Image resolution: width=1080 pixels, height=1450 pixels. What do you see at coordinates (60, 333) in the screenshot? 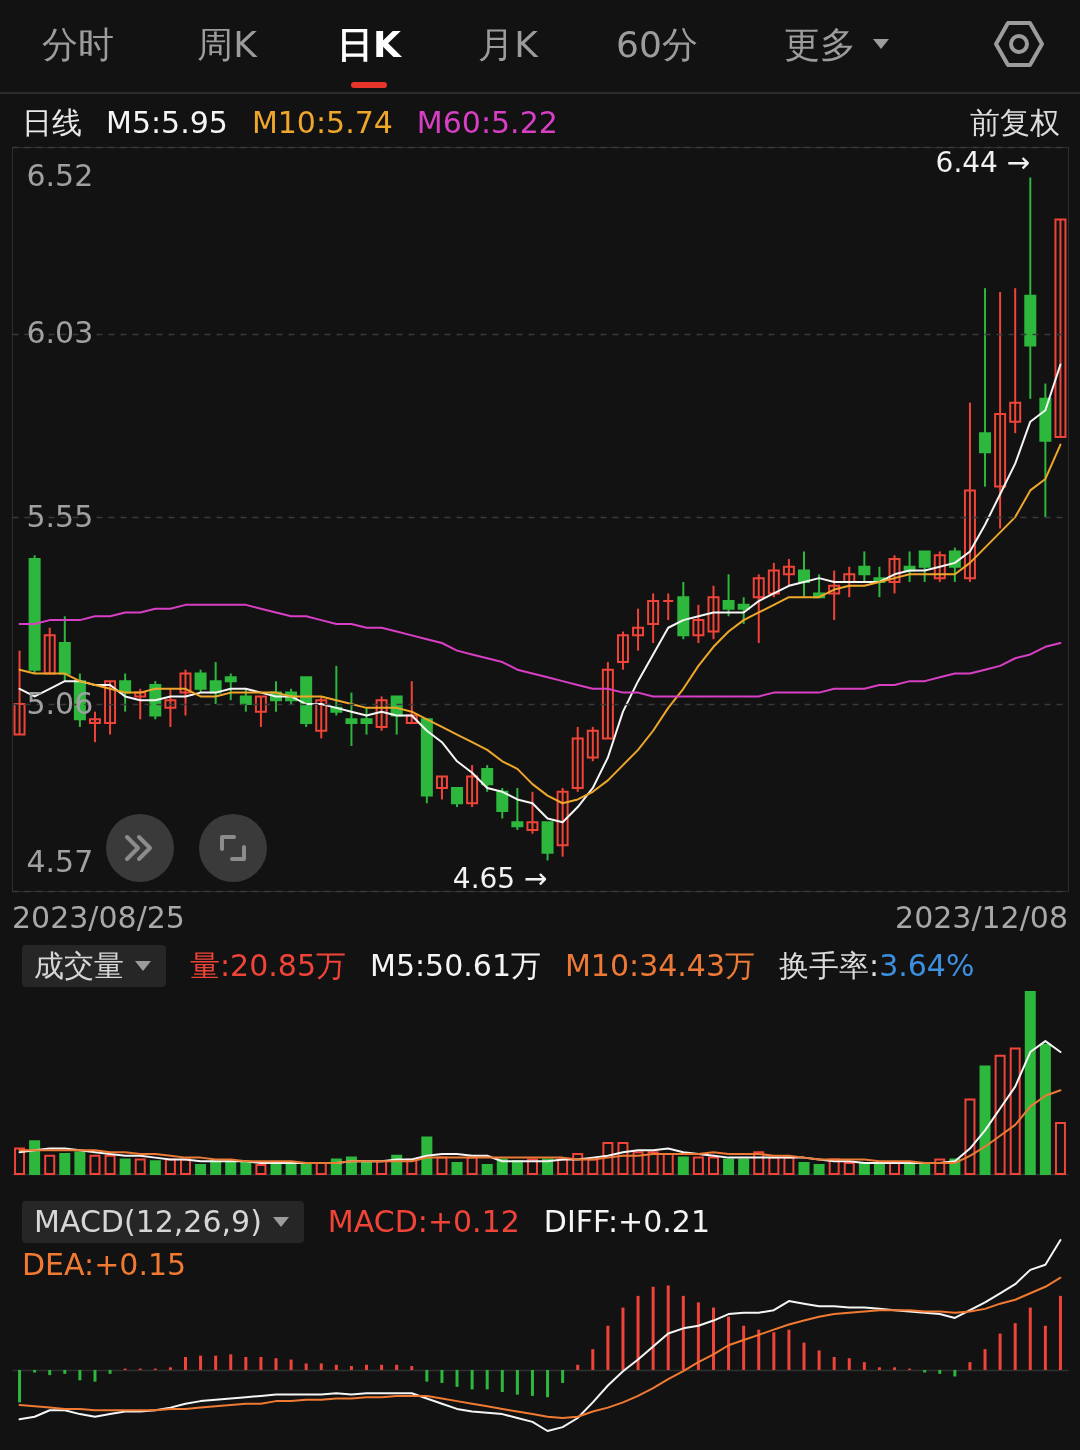
I see `y-tick-label: 6.03` at bounding box center [60, 333].